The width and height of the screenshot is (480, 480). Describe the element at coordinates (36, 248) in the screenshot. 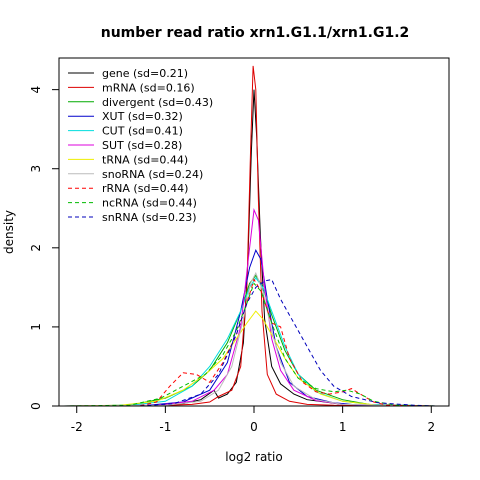

I see `y-tick-label: 2` at that location.